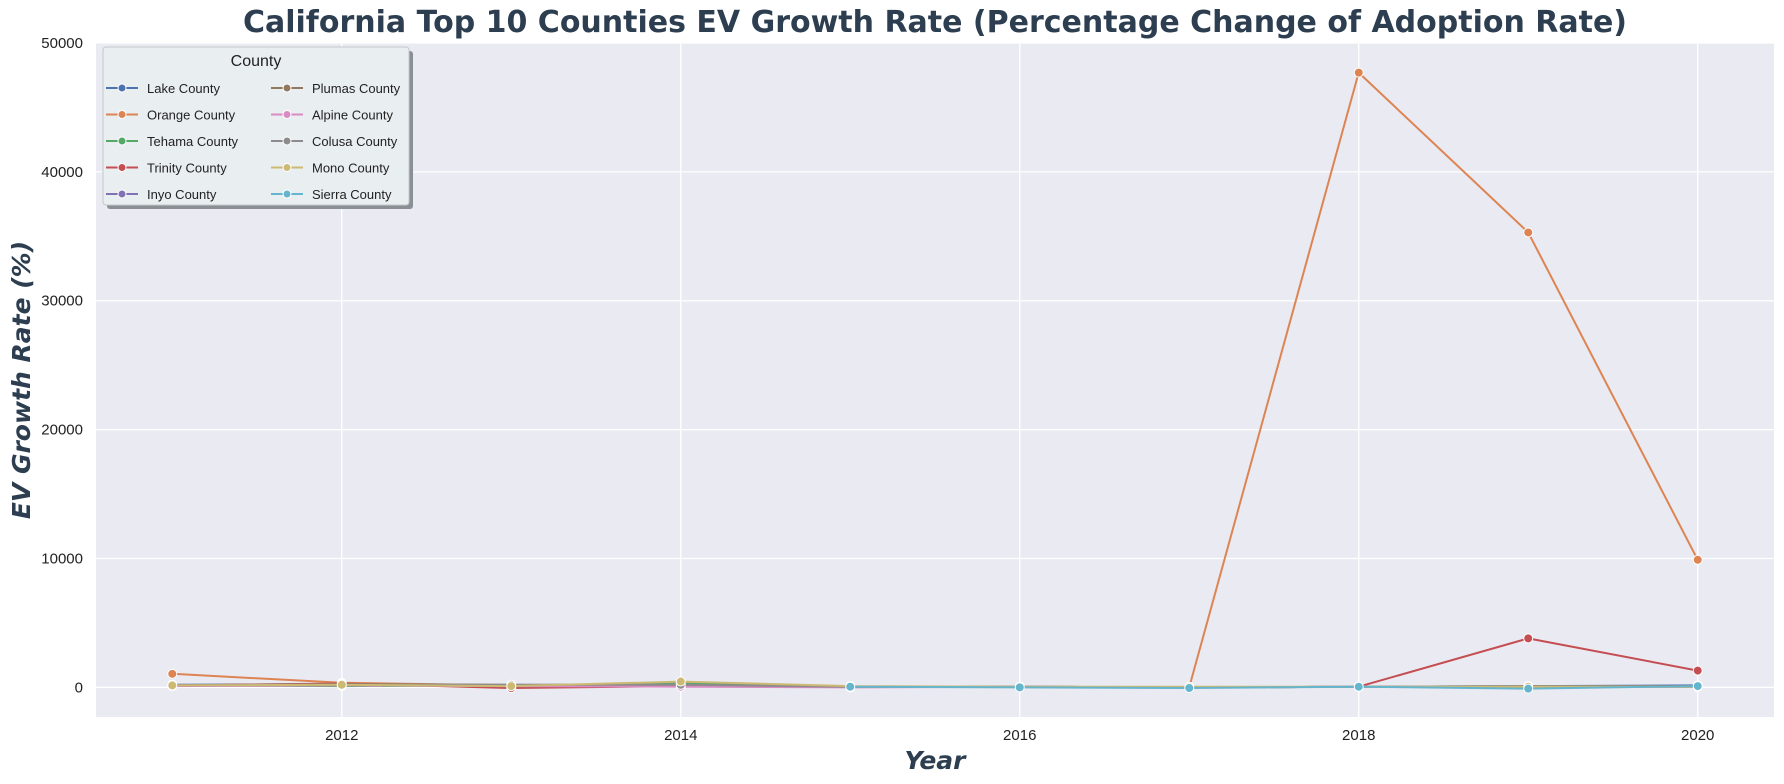 The height and width of the screenshot is (784, 1784). What do you see at coordinates (355, 141) in the screenshot?
I see `legend-label: Colusa County` at bounding box center [355, 141].